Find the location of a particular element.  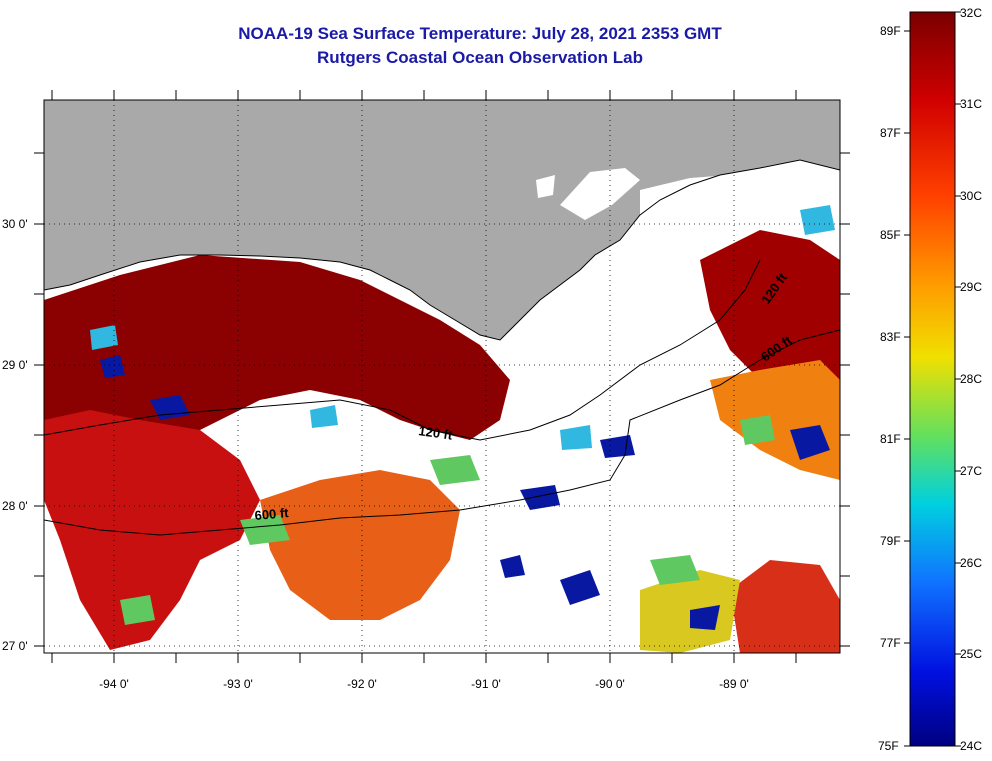

colorbar-c-25: 25C is located at coordinates (971, 654).